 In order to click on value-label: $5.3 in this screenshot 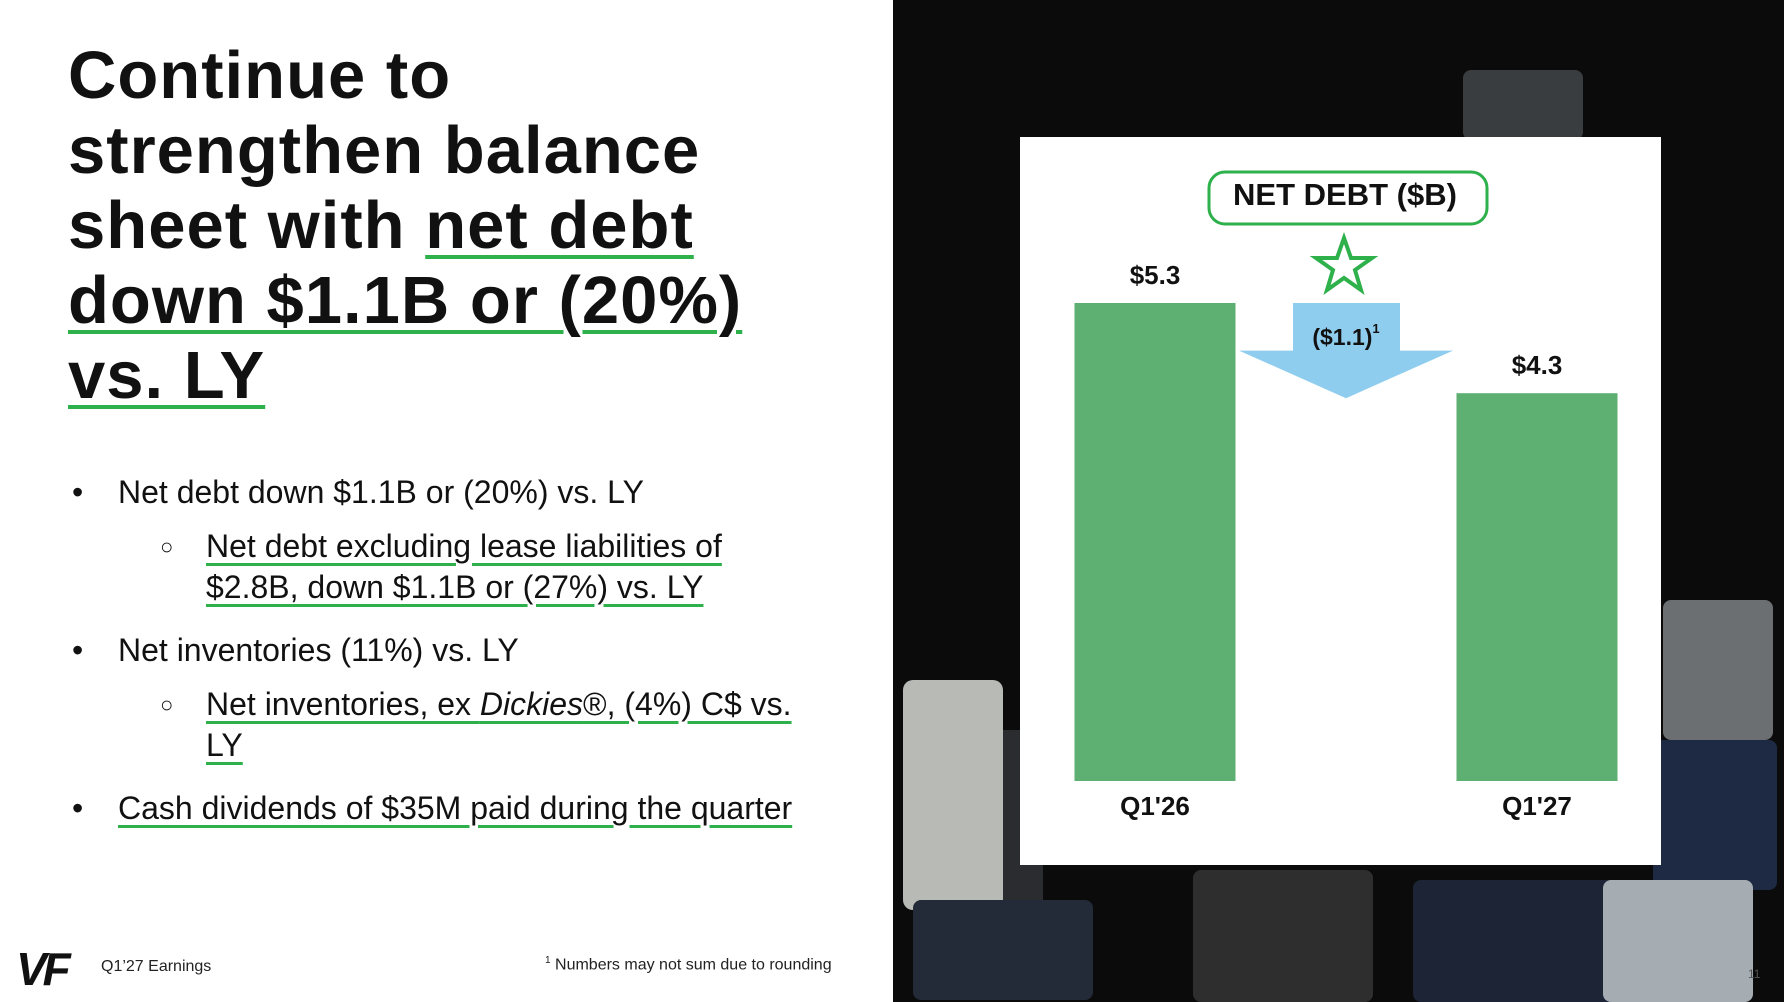, I will do `click(1155, 275)`.